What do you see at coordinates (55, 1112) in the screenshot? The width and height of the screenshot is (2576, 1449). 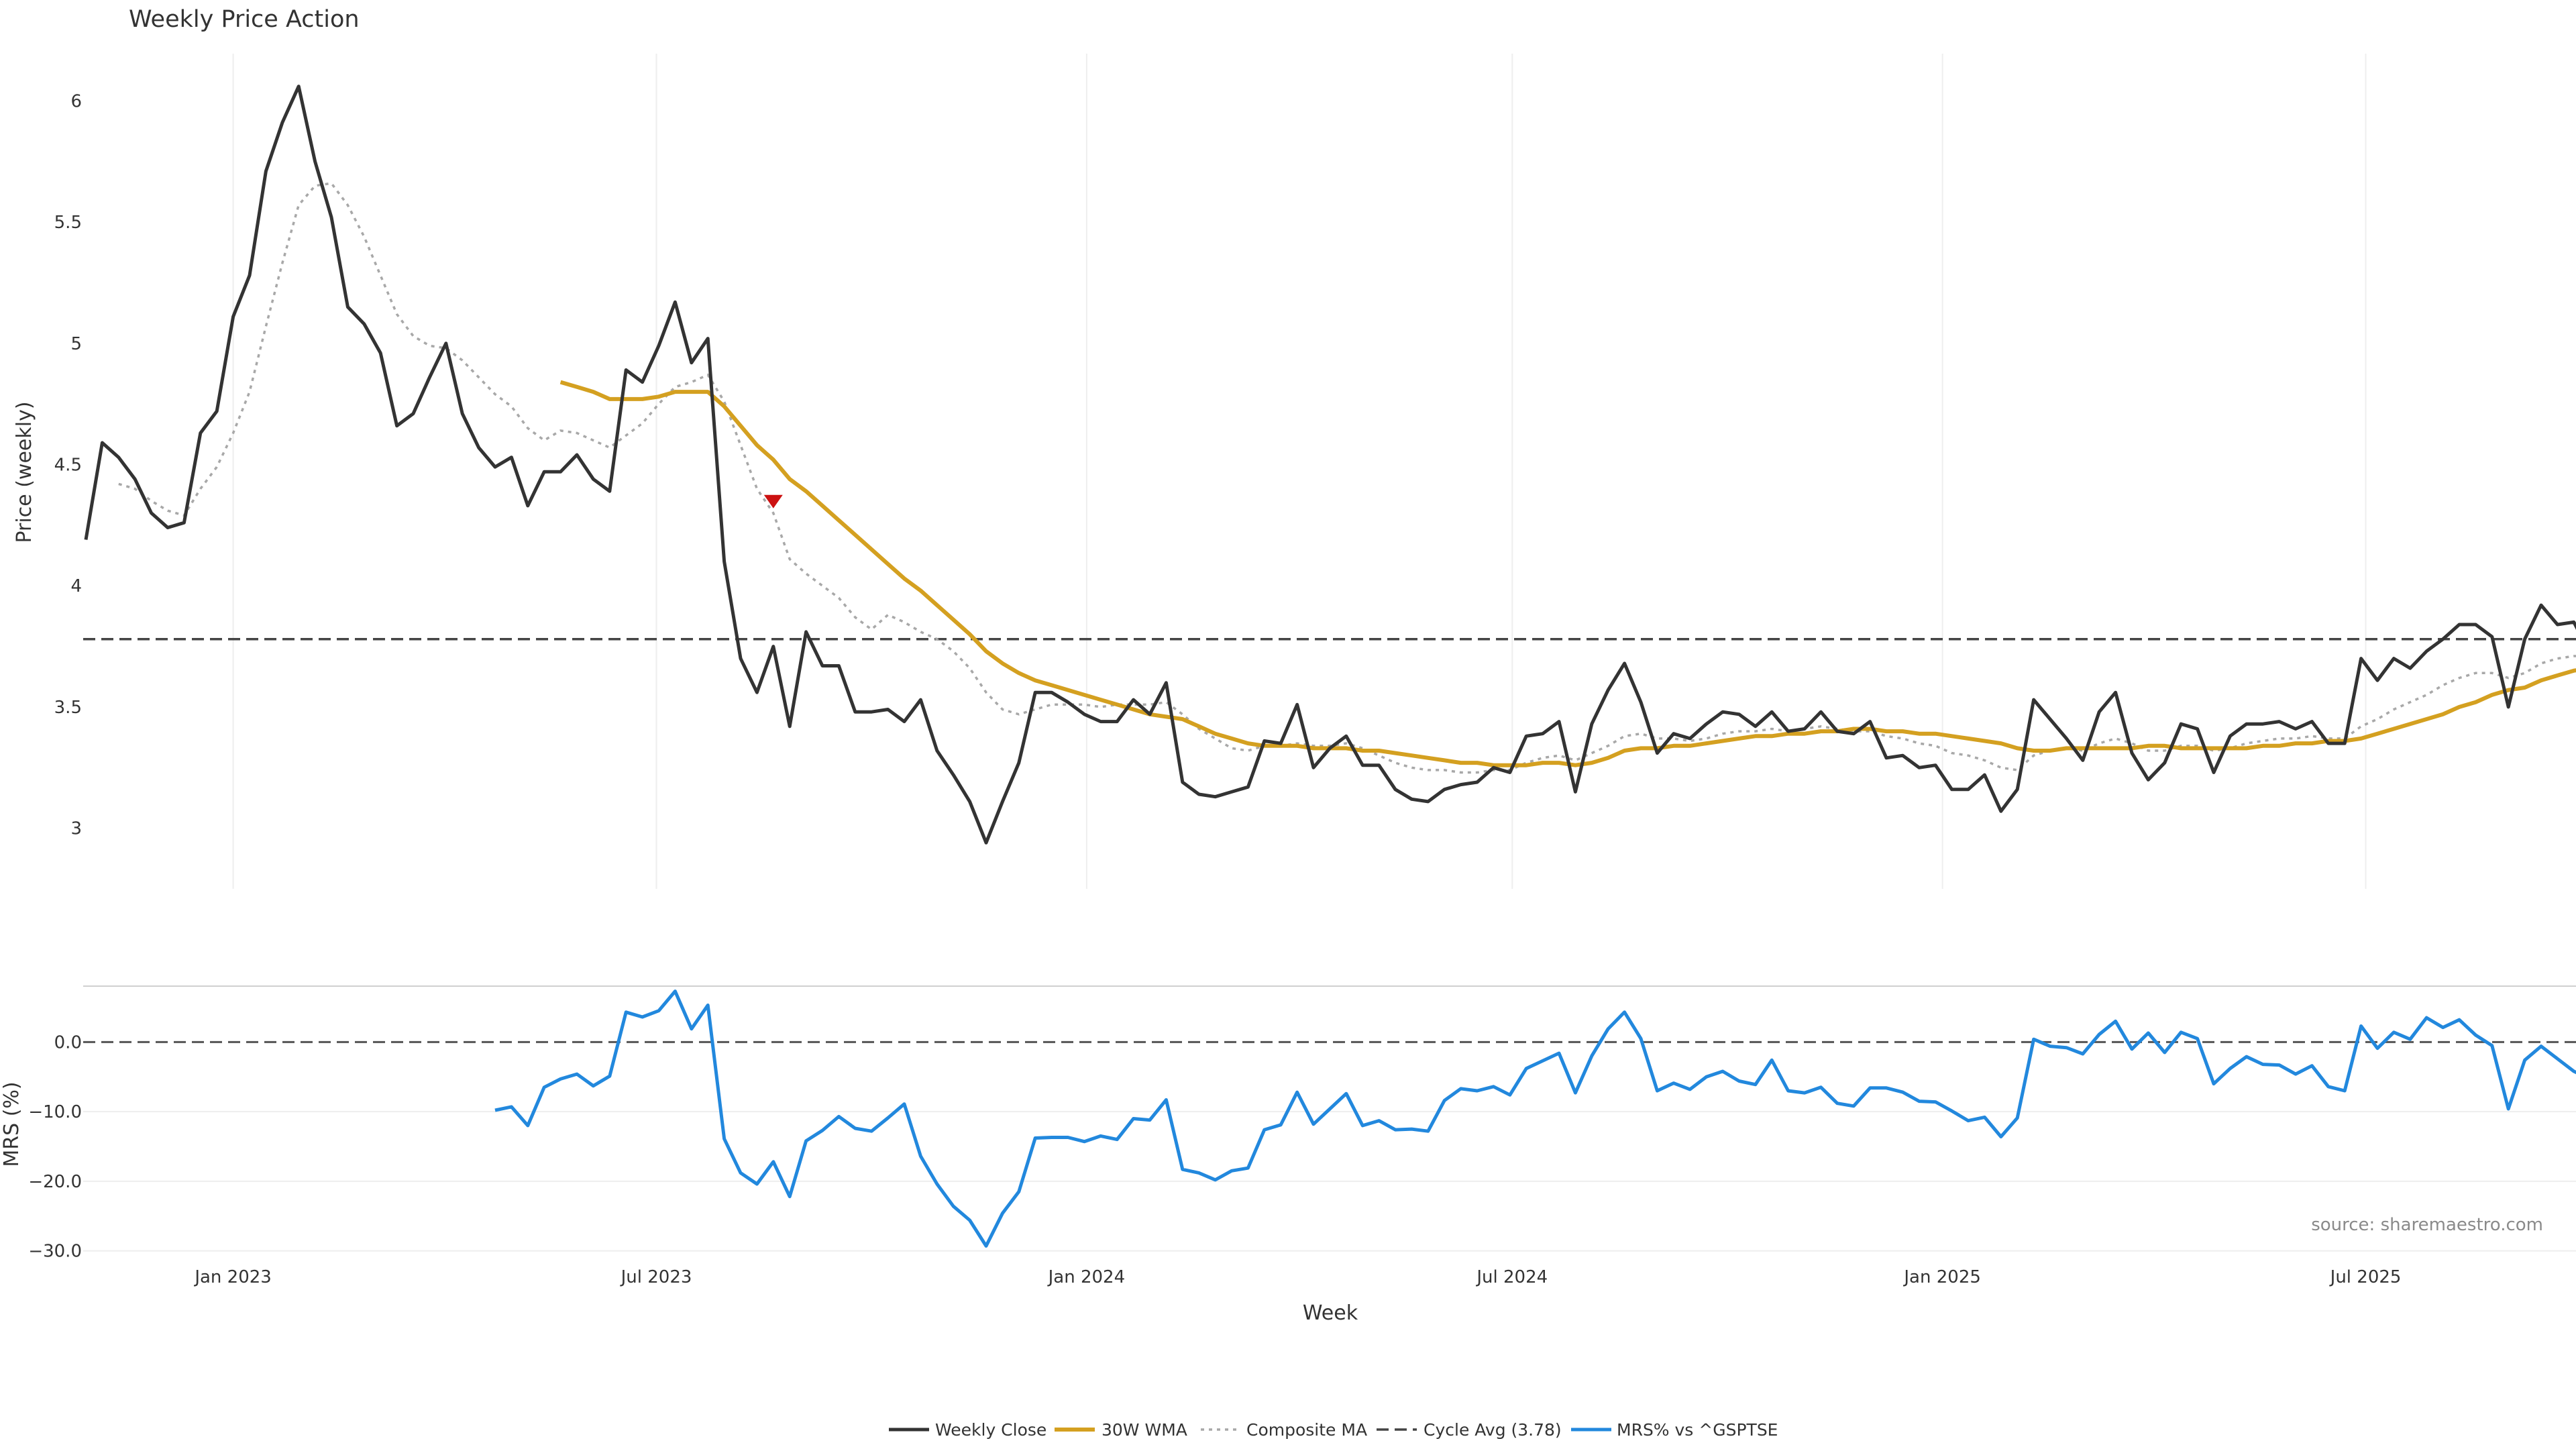 I see `mrs-y-tick-label: −10.0` at bounding box center [55, 1112].